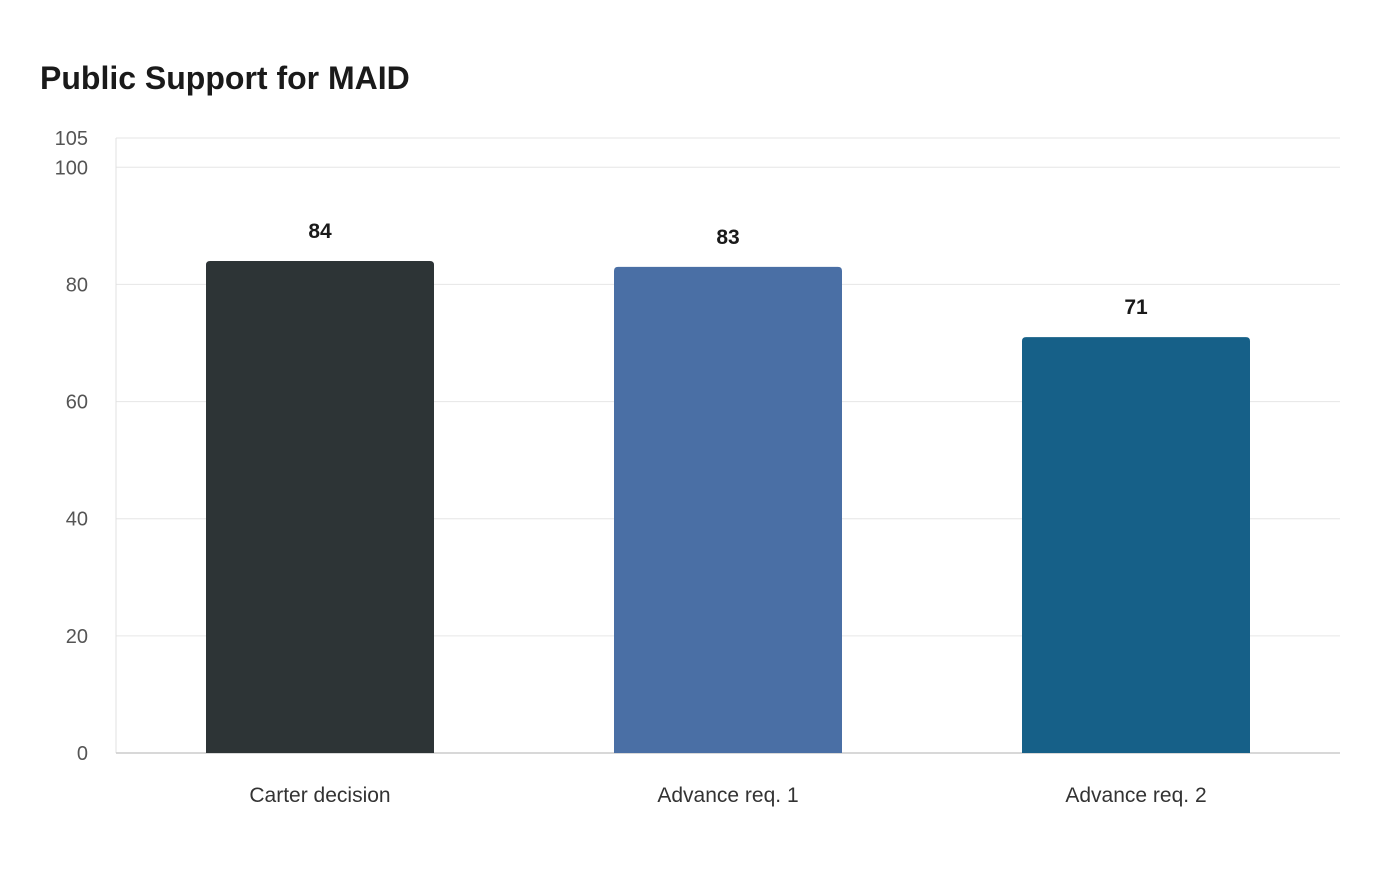 Image resolution: width=1400 pixels, height=880 pixels. What do you see at coordinates (71, 139) in the screenshot?
I see `y-tick-label: 105` at bounding box center [71, 139].